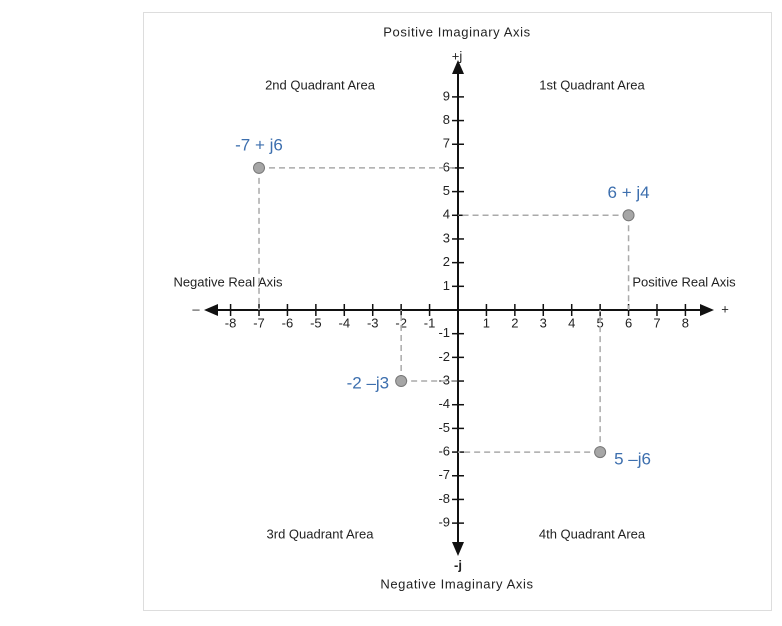 Image resolution: width=782 pixels, height=626 pixels. What do you see at coordinates (259, 144) in the screenshot?
I see `point-label: -7 + j6` at bounding box center [259, 144].